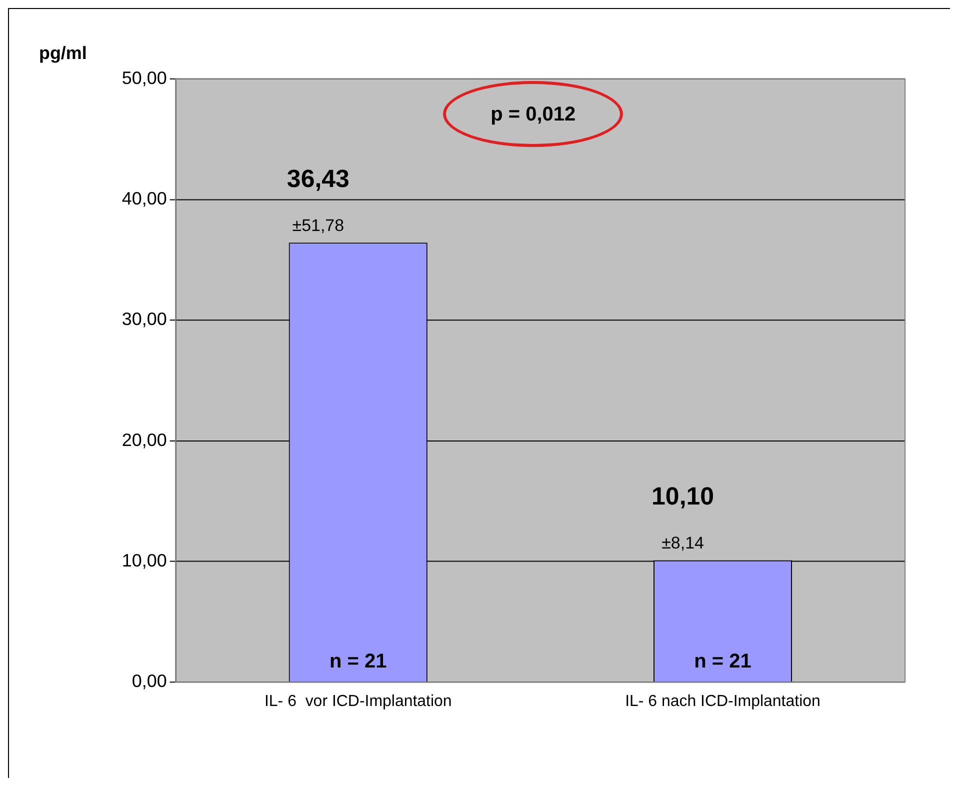 This screenshot has height=785, width=958. Describe the element at coordinates (722, 701) in the screenshot. I see `x-tick-label: IL- 6 nach ICD-Implantation` at that location.